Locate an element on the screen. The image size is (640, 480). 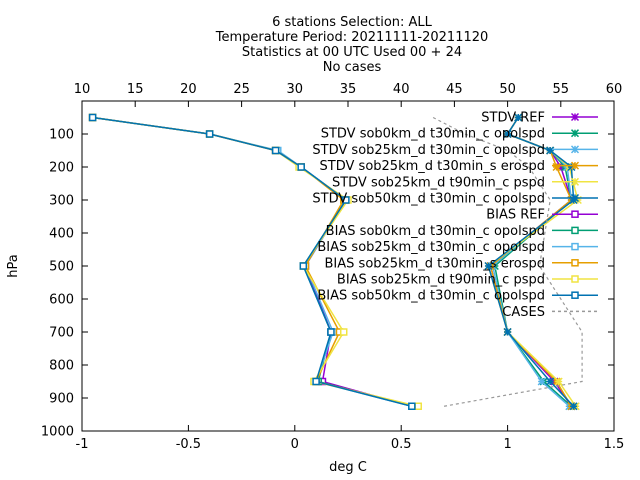
legend-label: STDV sob25km_d t90min_c pspd is located at coordinates (438, 182).